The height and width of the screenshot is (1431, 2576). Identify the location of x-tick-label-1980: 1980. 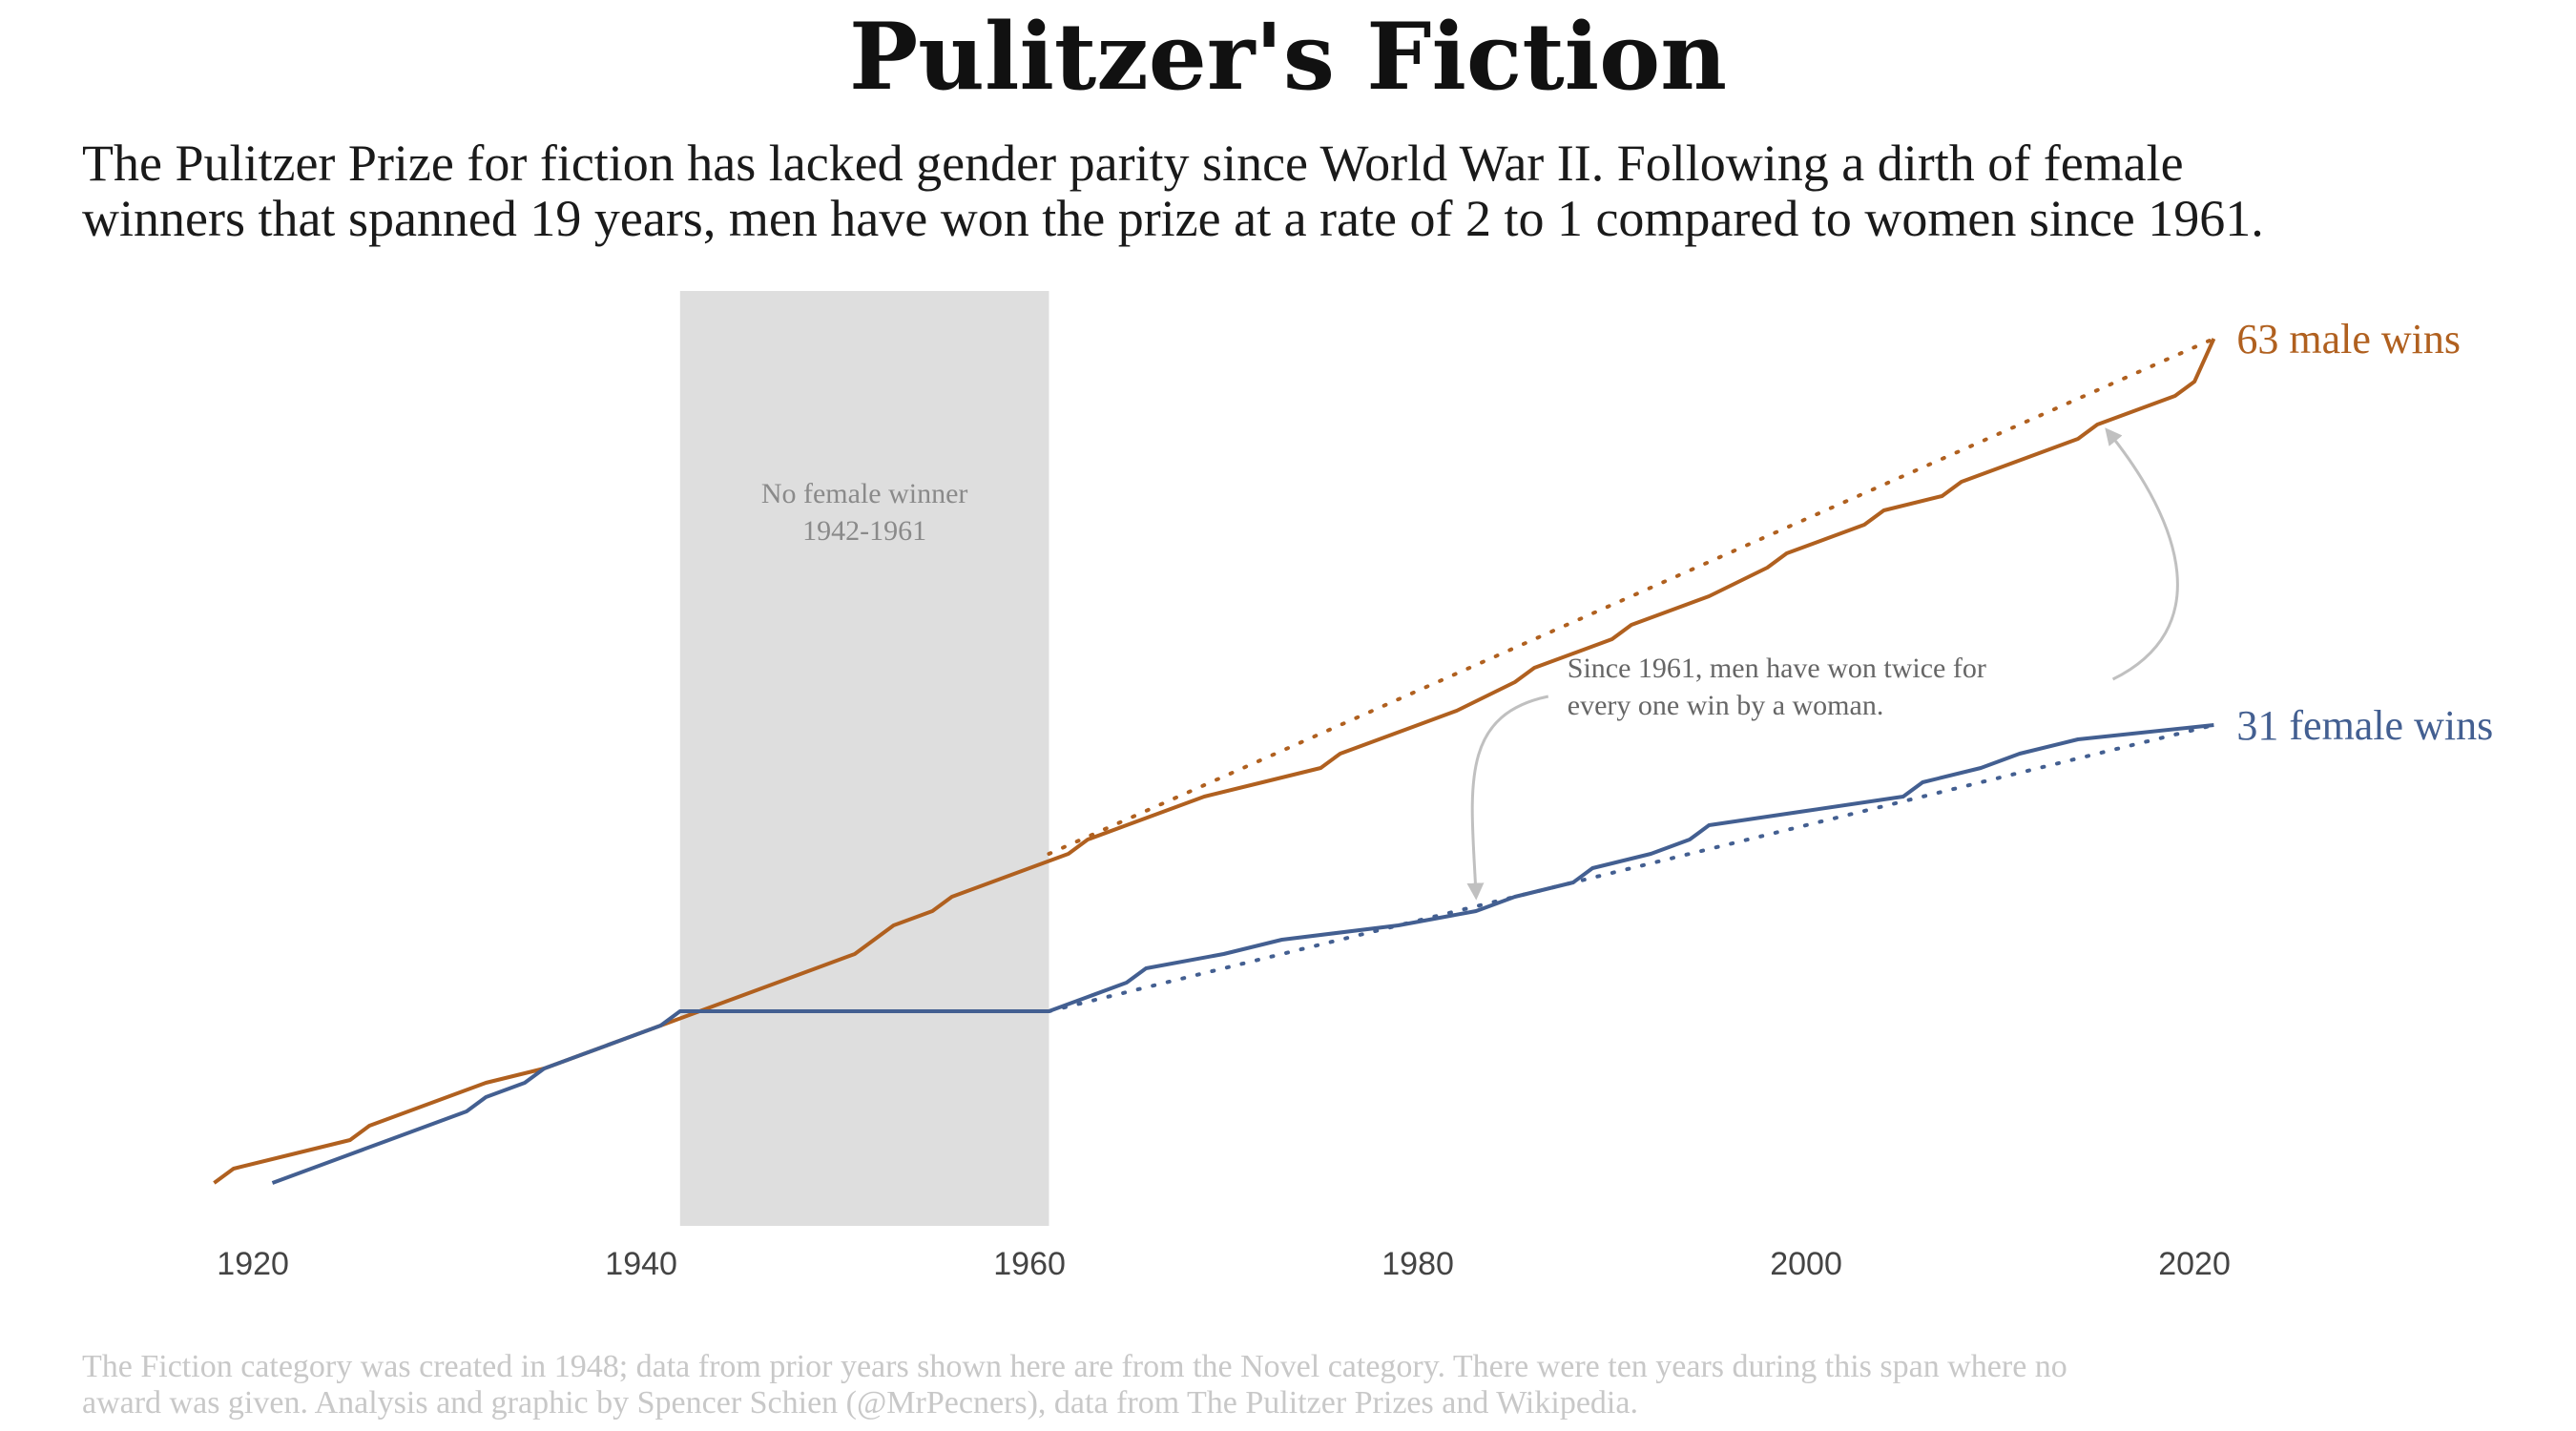
(1417, 1264).